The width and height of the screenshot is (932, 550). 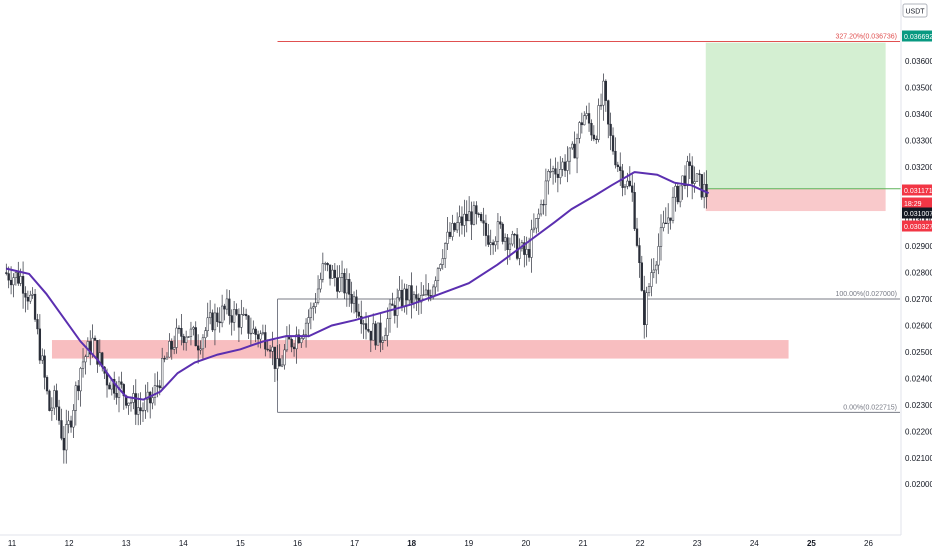 What do you see at coordinates (697, 543) in the screenshot?
I see `time-tick: 23` at bounding box center [697, 543].